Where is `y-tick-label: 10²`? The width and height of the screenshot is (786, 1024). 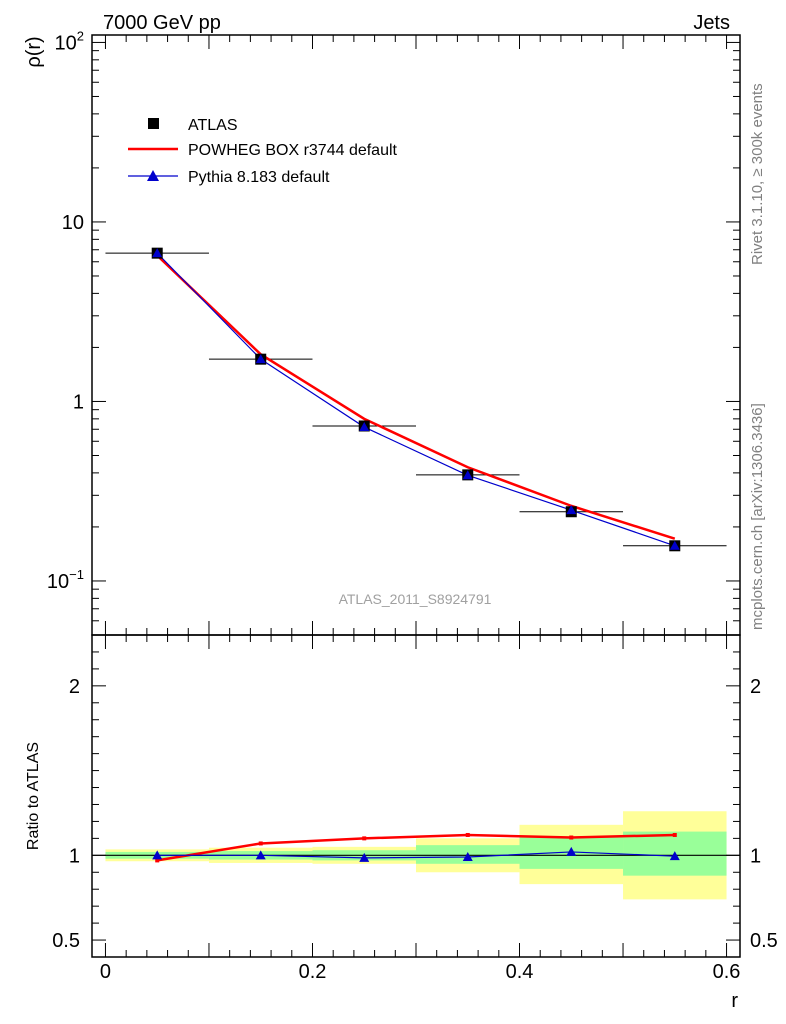
y-tick-label: 10² is located at coordinates (69, 41).